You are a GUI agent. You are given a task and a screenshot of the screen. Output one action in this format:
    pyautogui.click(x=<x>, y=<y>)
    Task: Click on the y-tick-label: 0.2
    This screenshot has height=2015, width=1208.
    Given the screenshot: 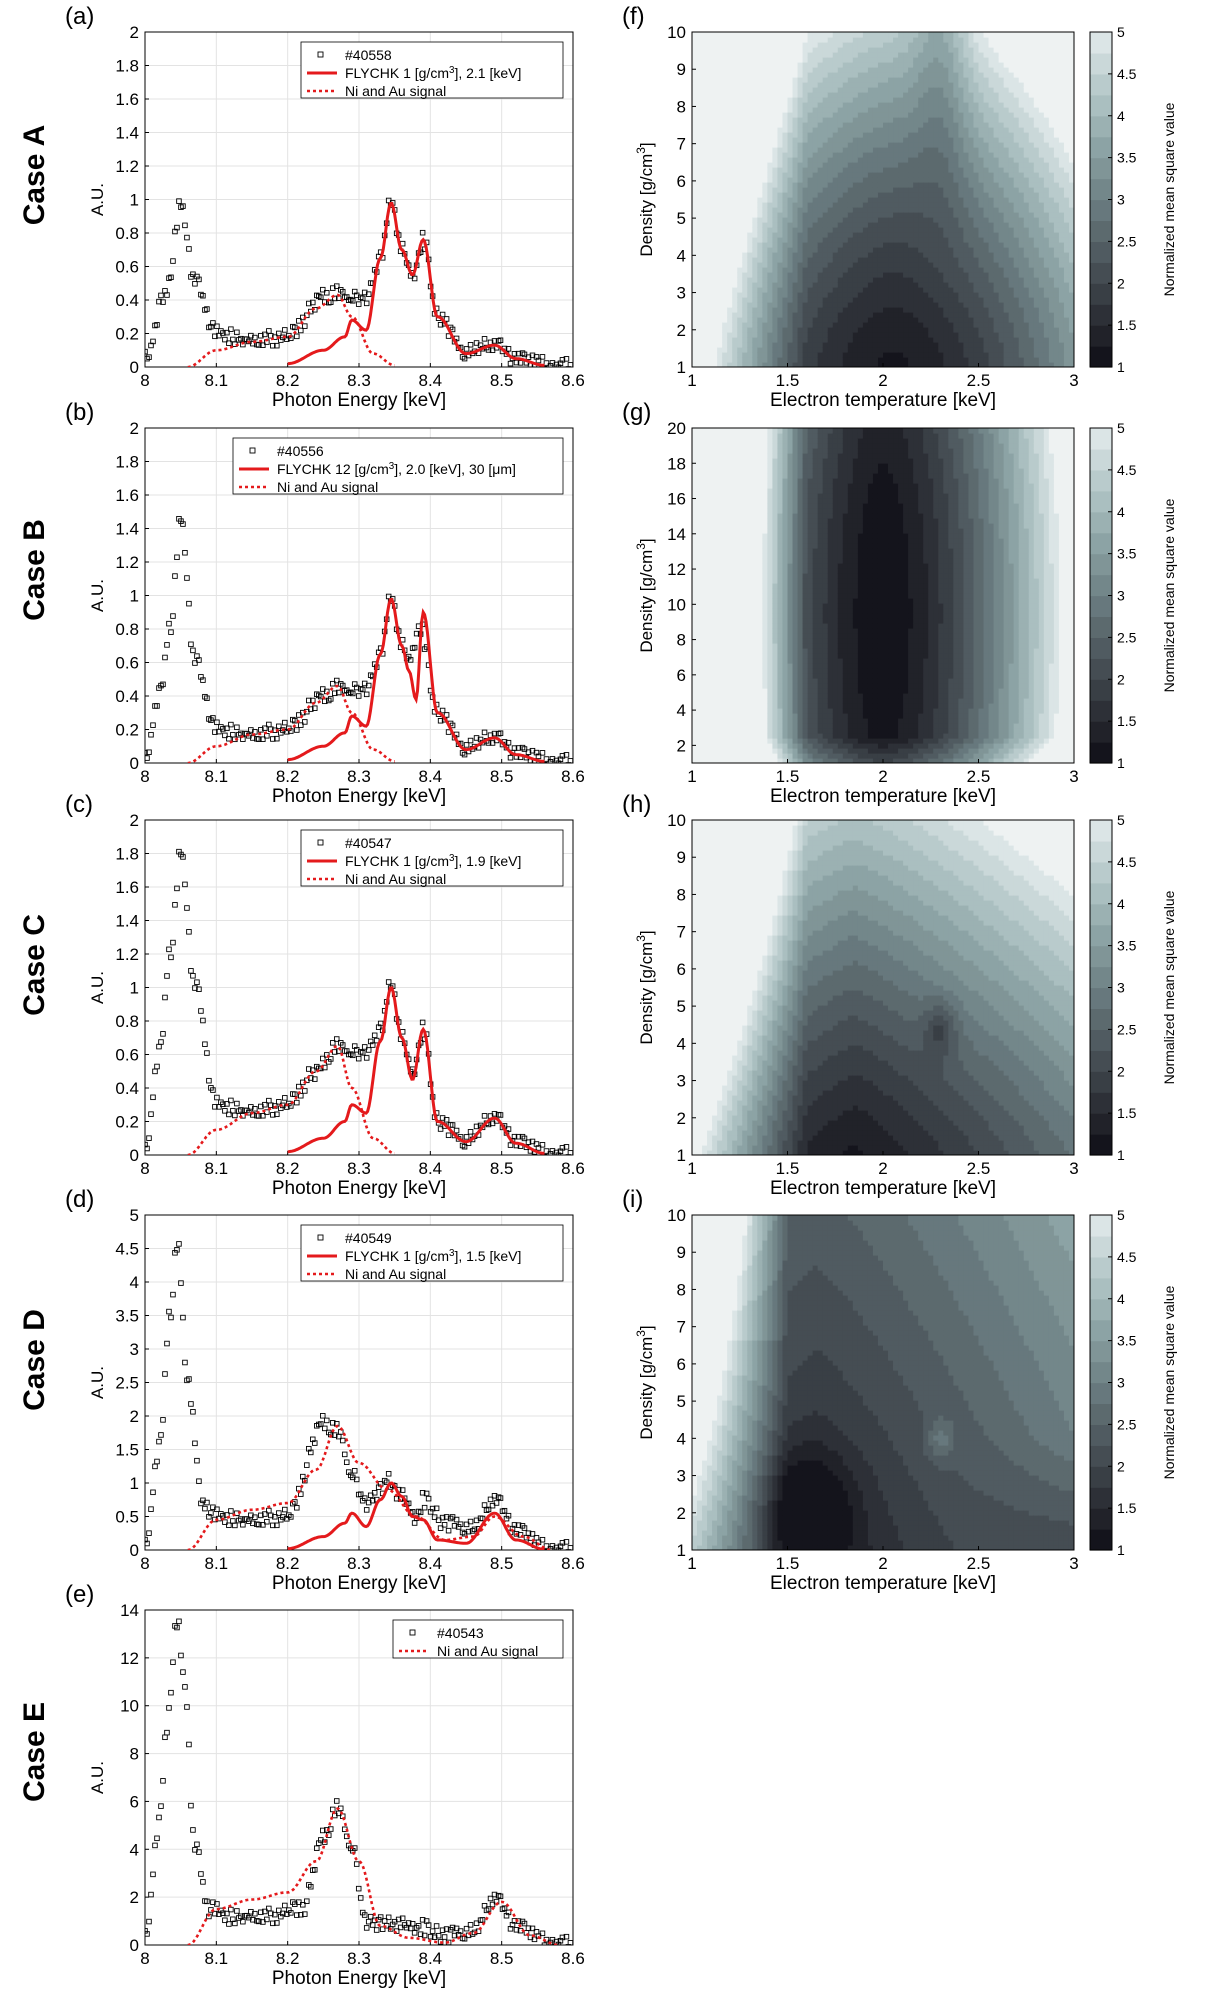 What is the action you would take?
    pyautogui.click(x=127, y=1122)
    